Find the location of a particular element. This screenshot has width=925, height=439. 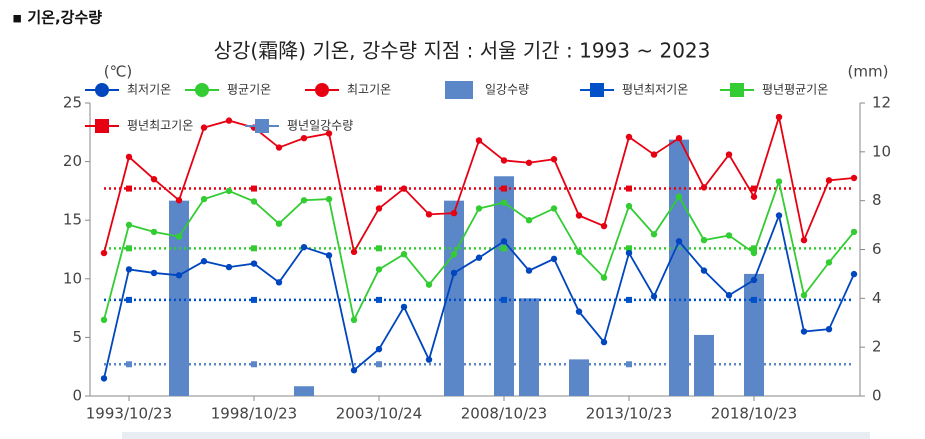

x-tick-label: 2003/10/24 is located at coordinates (379, 414).